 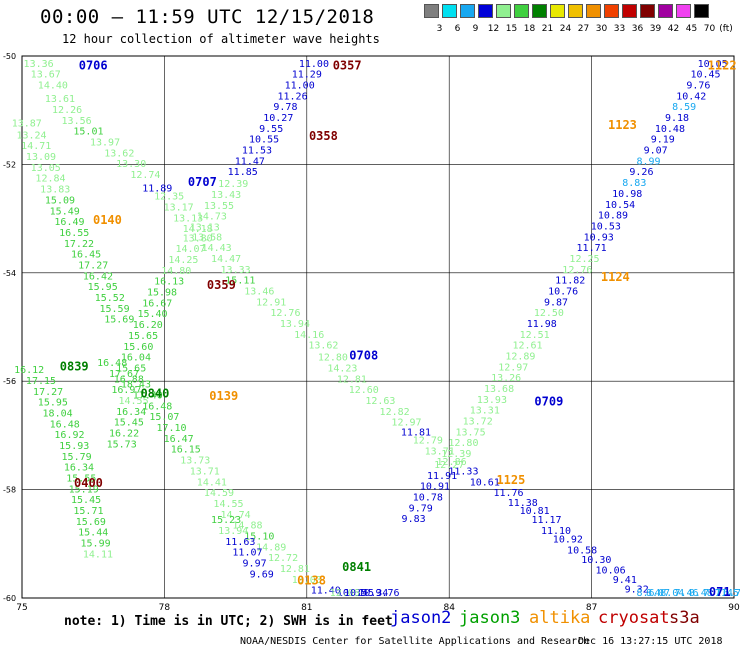 I want to click on swh-label: 16.97, so click(x=126, y=390).